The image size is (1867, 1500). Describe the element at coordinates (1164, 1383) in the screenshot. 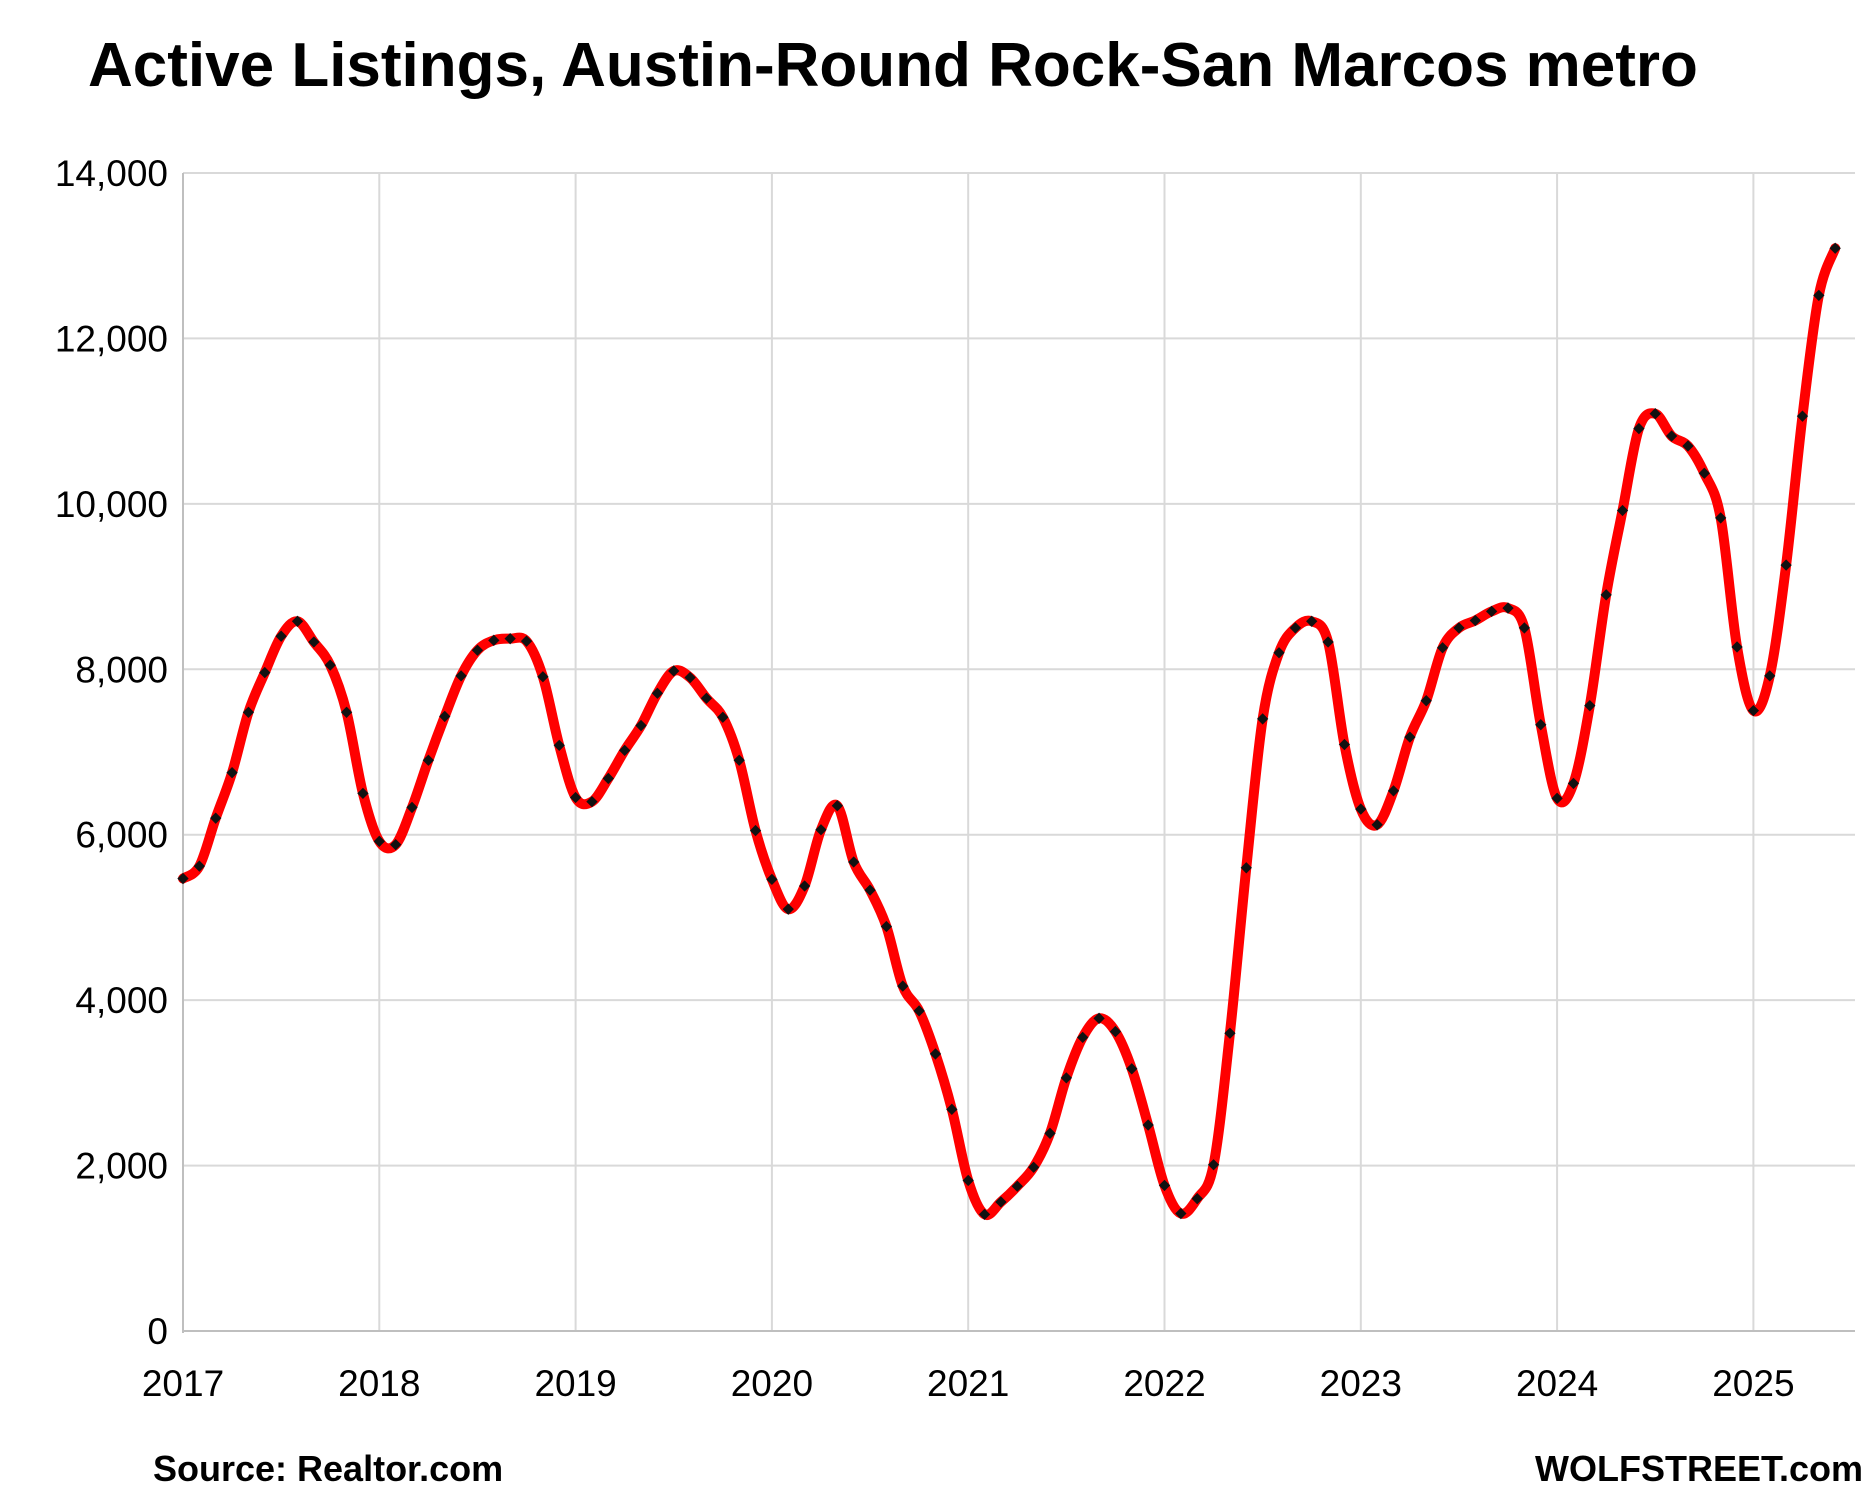

I see `x-tick-label: 2022` at that location.